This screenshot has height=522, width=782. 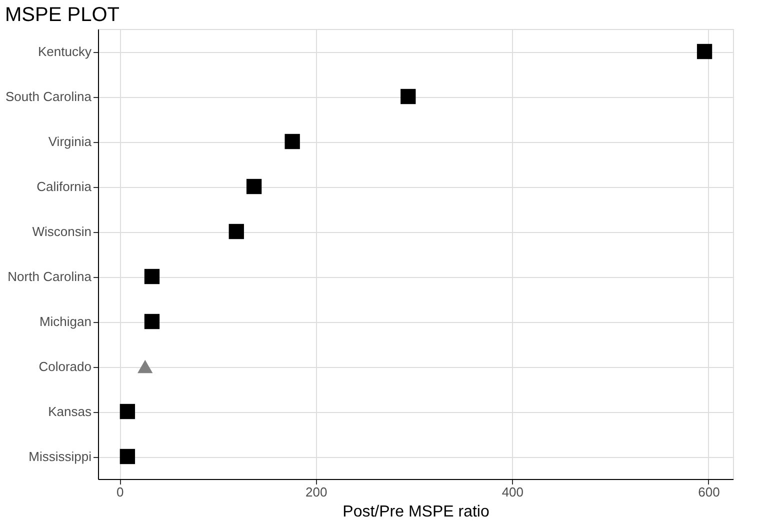 I want to click on y-tick-label: South Carolina, so click(x=49, y=96).